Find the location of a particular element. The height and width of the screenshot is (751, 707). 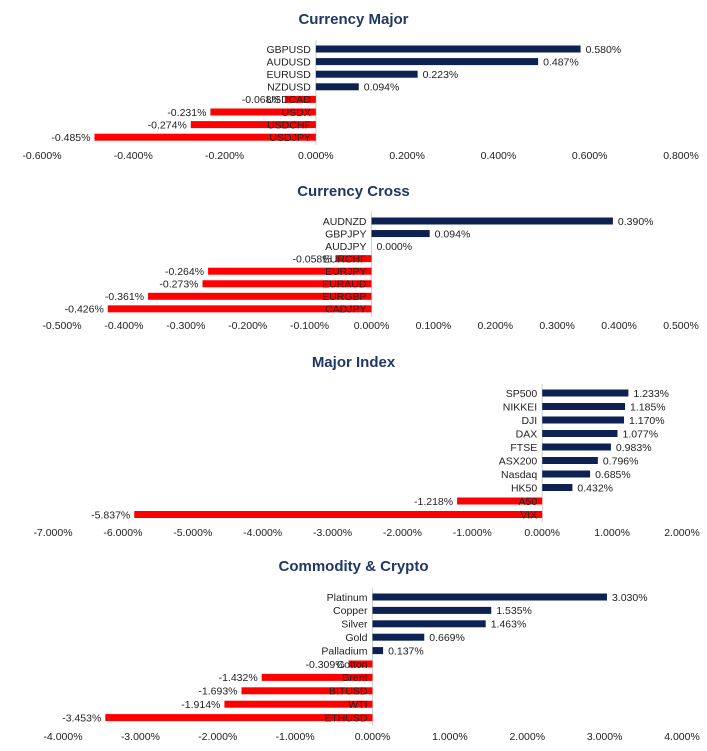

x-tick-label: -2.000% is located at coordinates (217, 737).